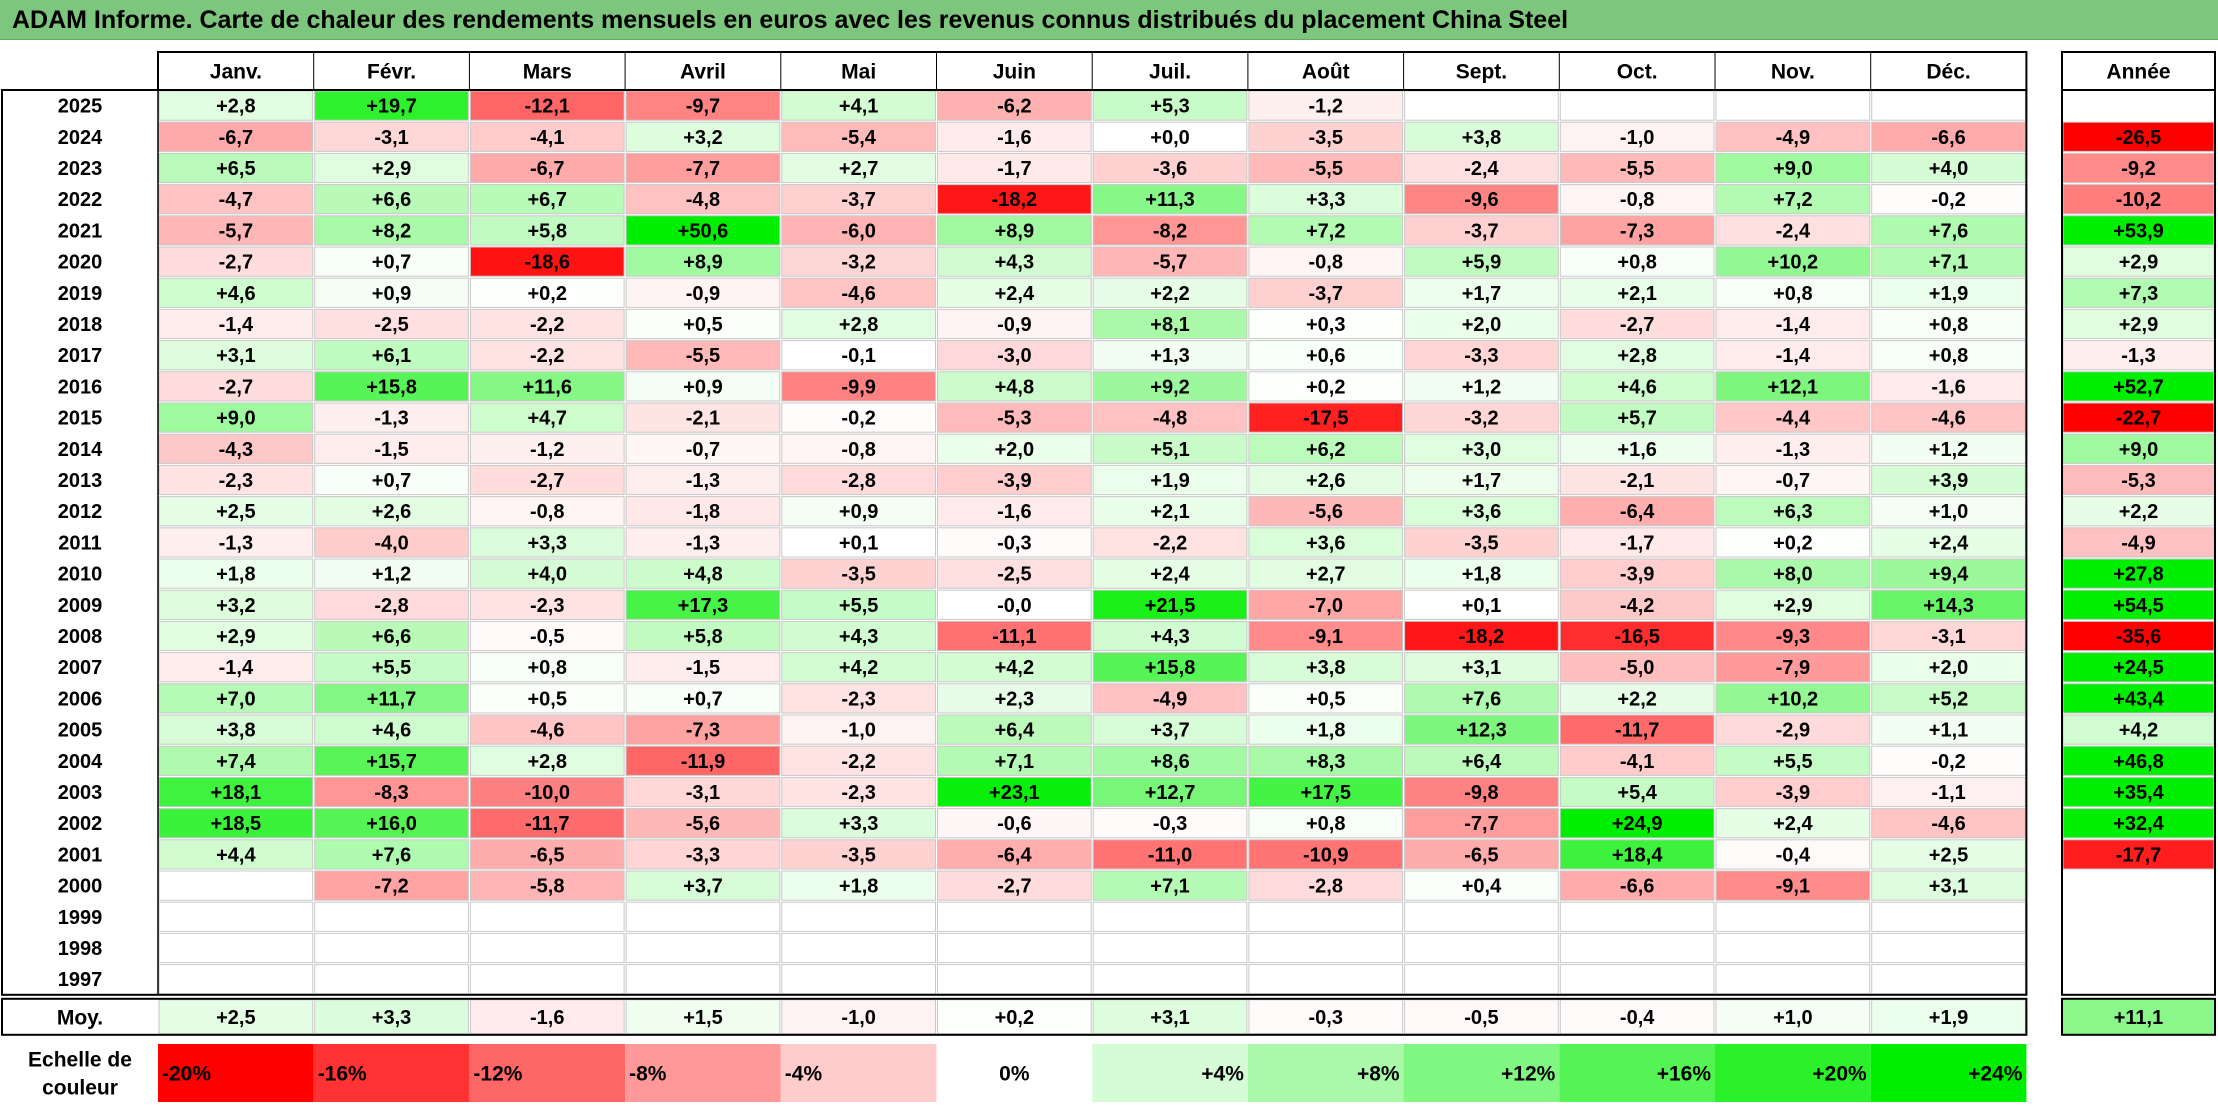 This screenshot has width=2218, height=1106. What do you see at coordinates (2138, 573) in the screenshot?
I see `annual-cell` at bounding box center [2138, 573].